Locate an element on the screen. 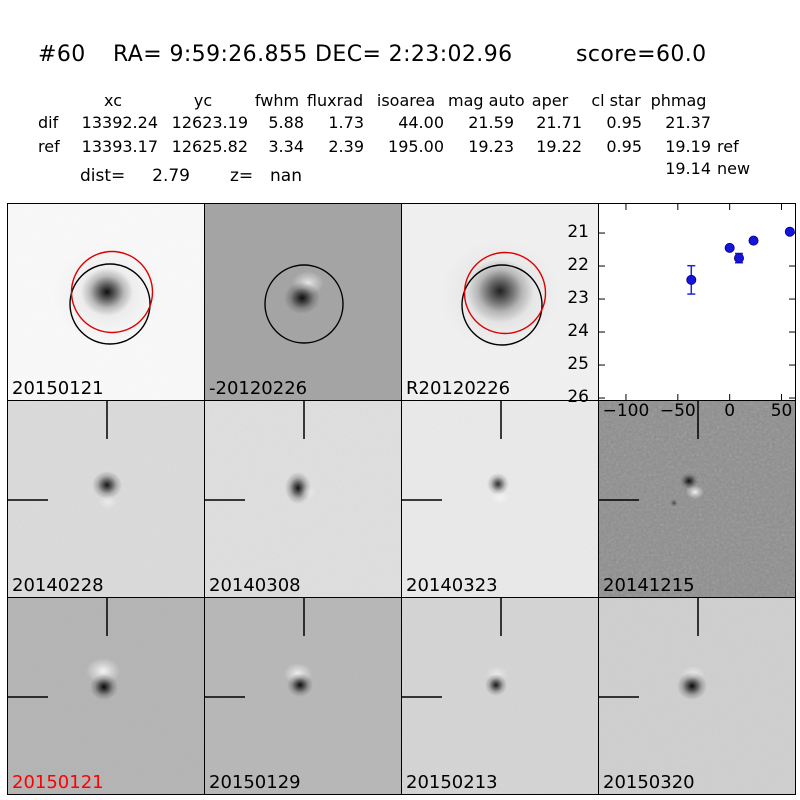  cell-phmag: 19.19 is located at coordinates (688, 146).